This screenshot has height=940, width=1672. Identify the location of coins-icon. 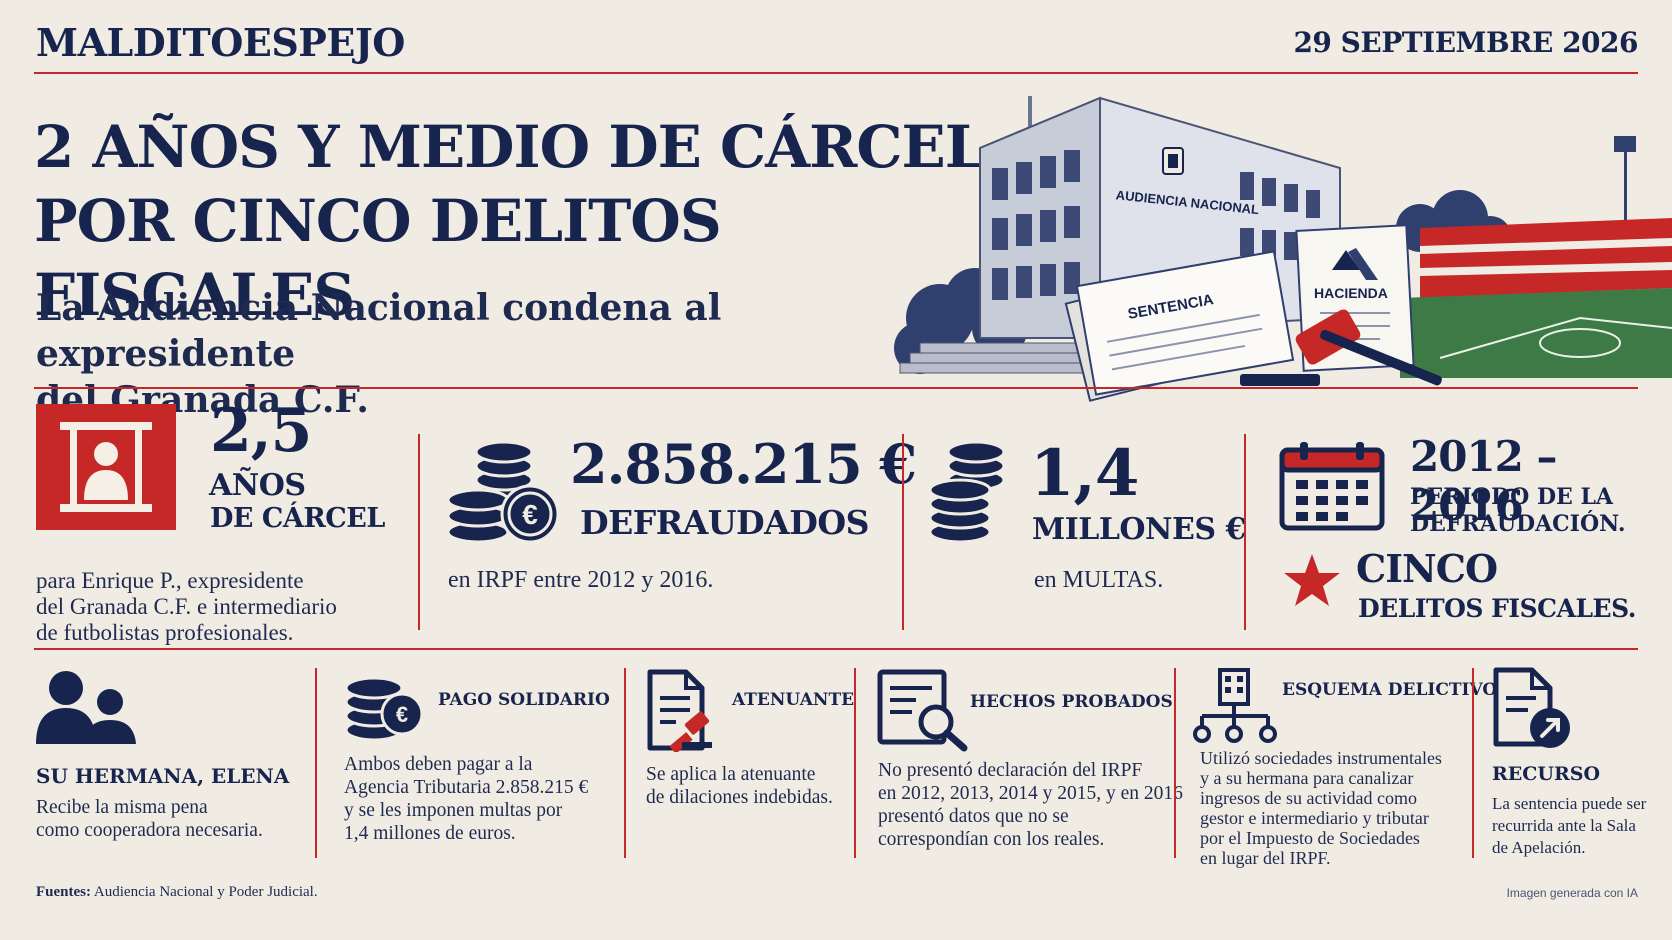
(967, 492).